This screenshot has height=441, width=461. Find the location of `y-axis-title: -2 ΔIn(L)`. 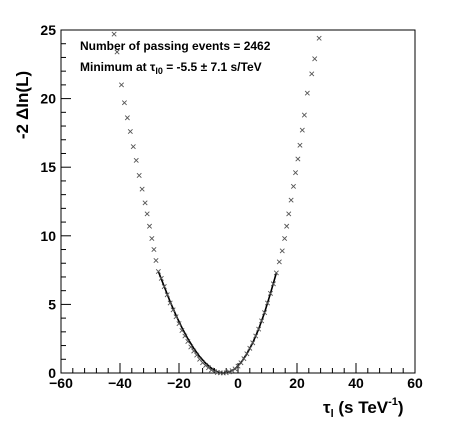

y-axis-title: -2 ΔIn(L) is located at coordinates (22, 105).